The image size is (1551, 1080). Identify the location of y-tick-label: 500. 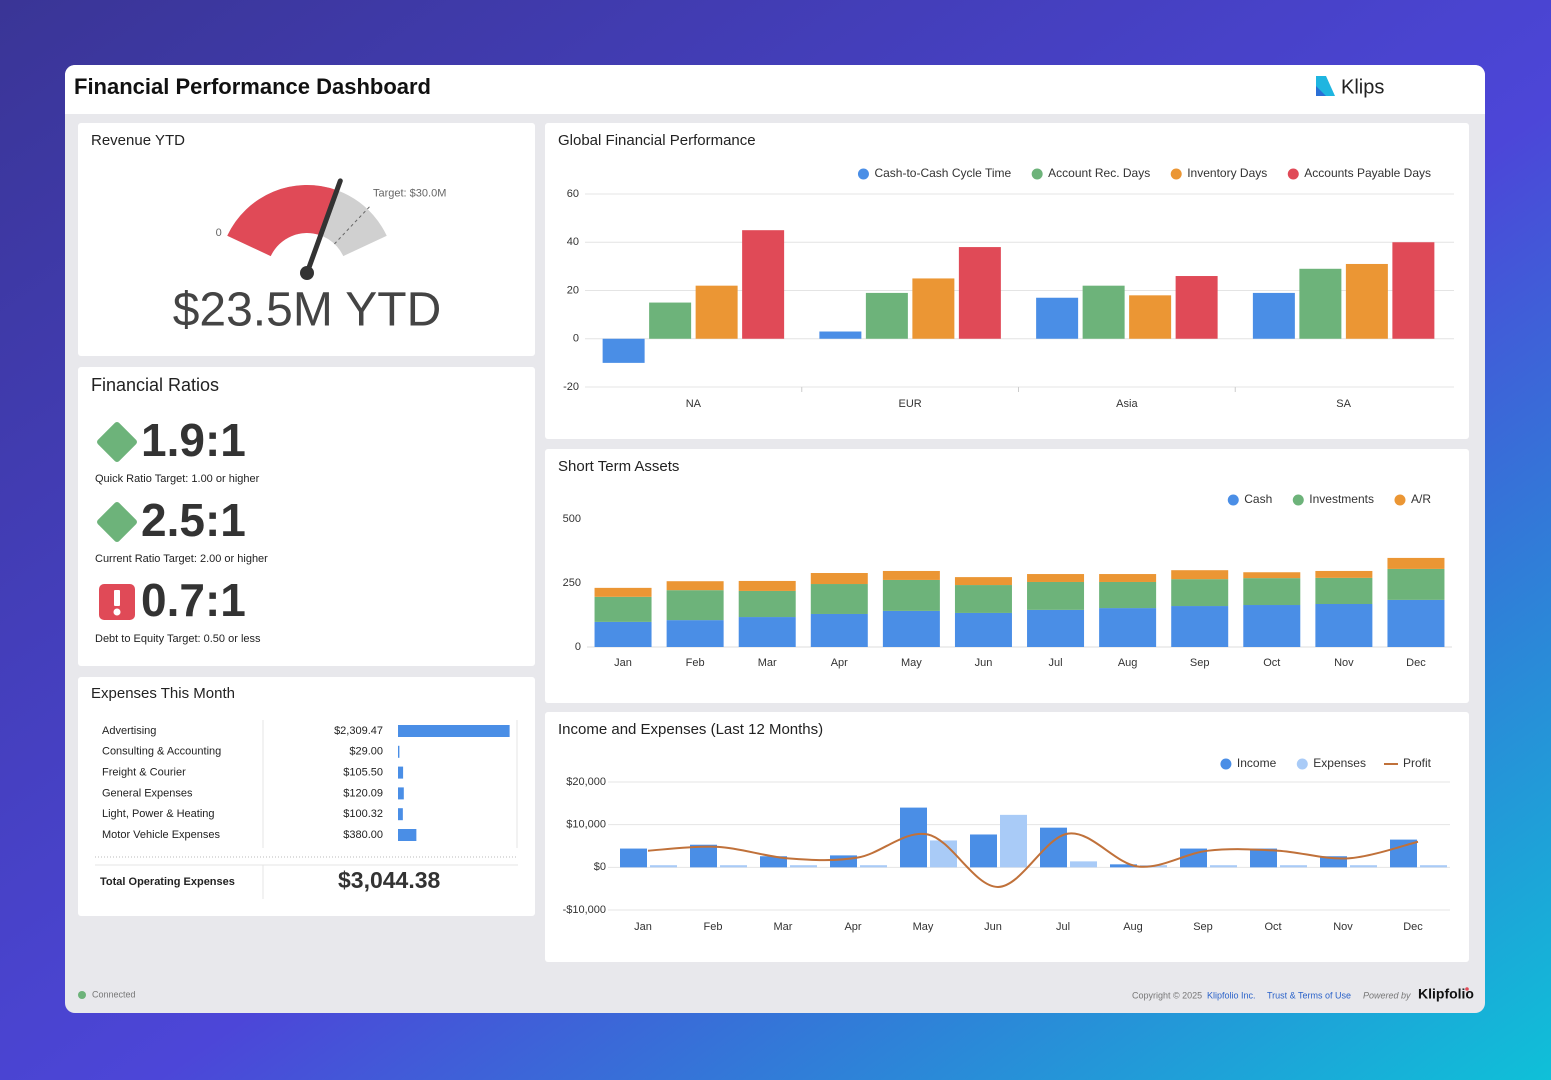
(572, 519).